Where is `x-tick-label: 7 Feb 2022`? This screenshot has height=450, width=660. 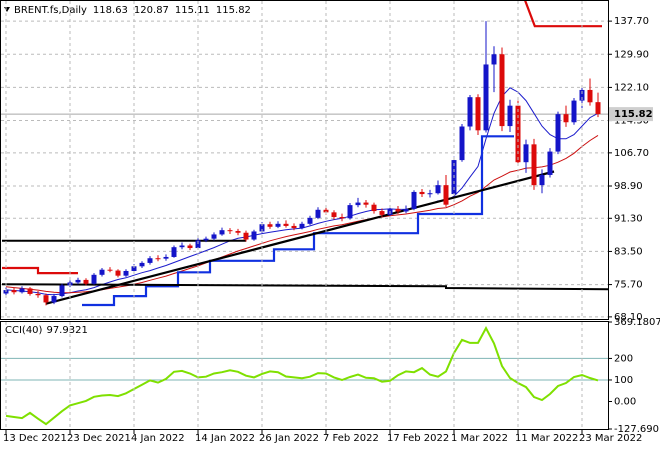 x-tick-label: 7 Feb 2022 is located at coordinates (351, 438).